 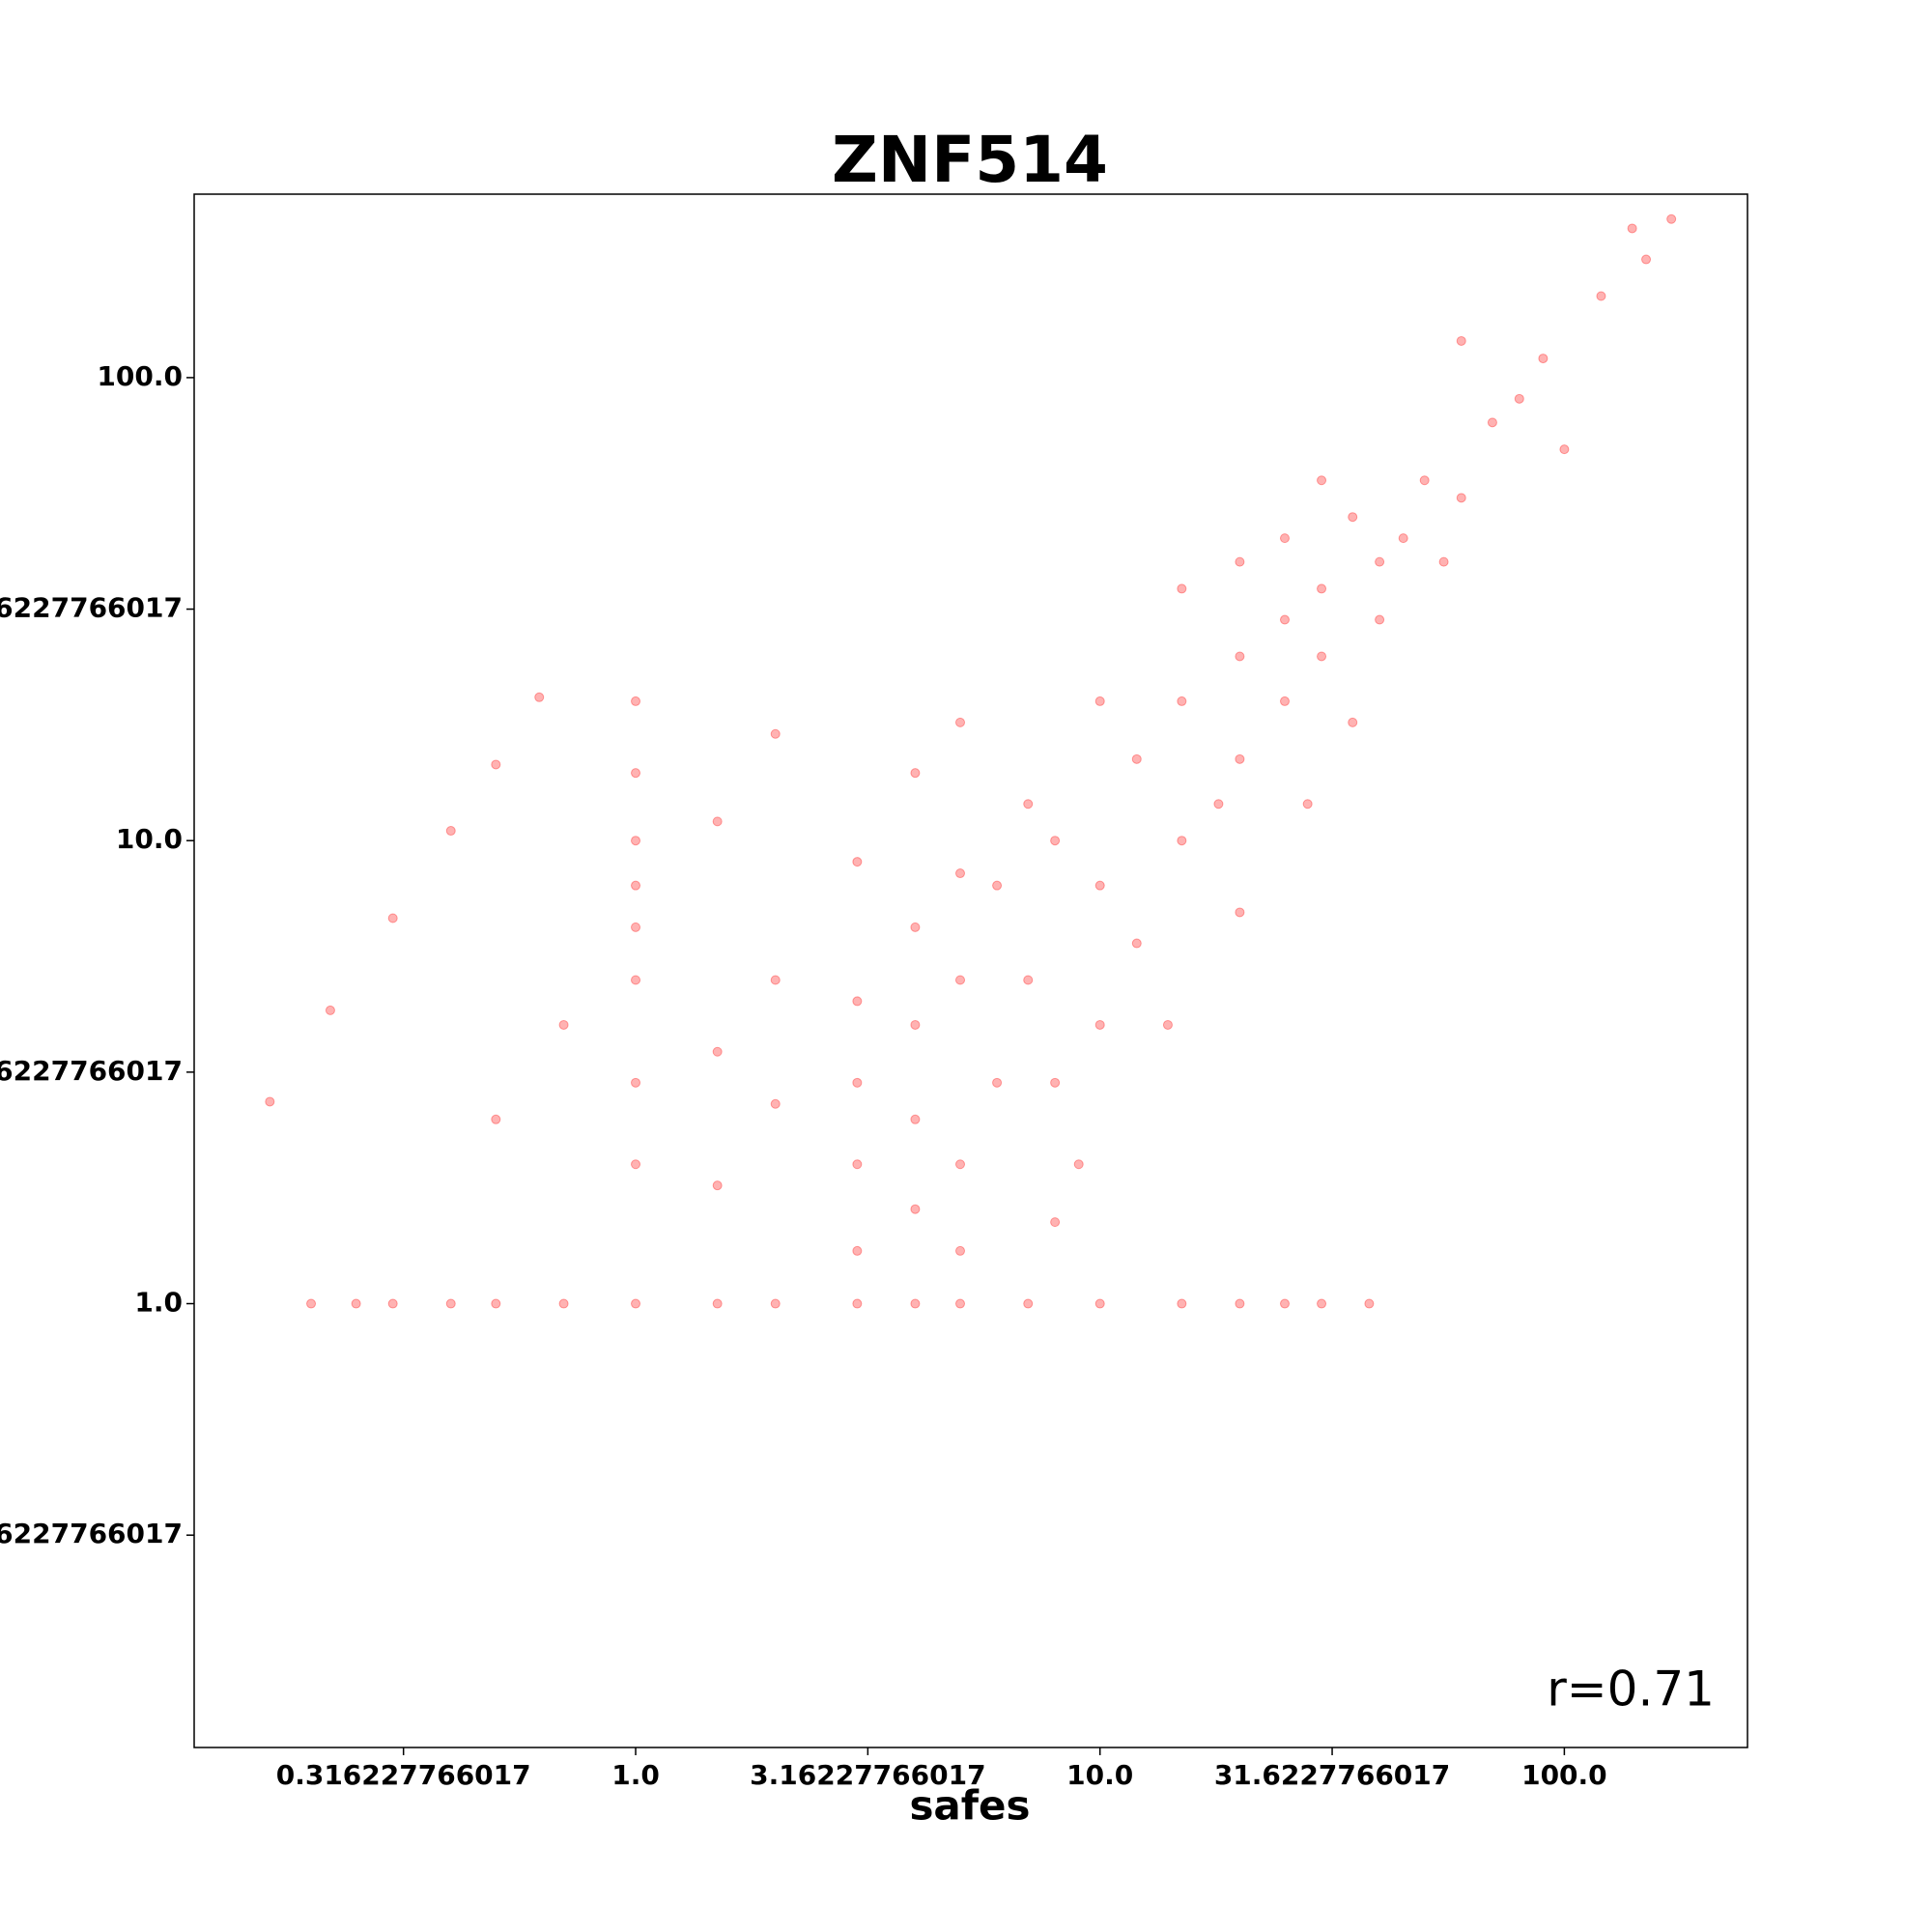 What do you see at coordinates (140, 376) in the screenshot?
I see `y-tick-label: 100.0` at bounding box center [140, 376].